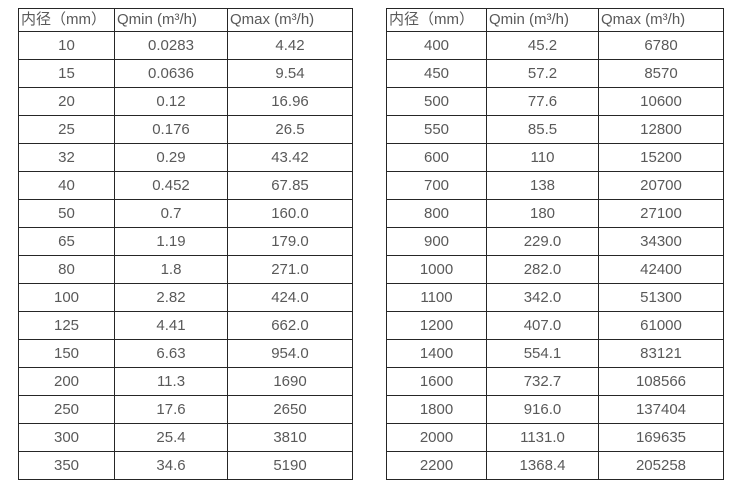  What do you see at coordinates (661, 353) in the screenshot?
I see `cell: 83121` at bounding box center [661, 353].